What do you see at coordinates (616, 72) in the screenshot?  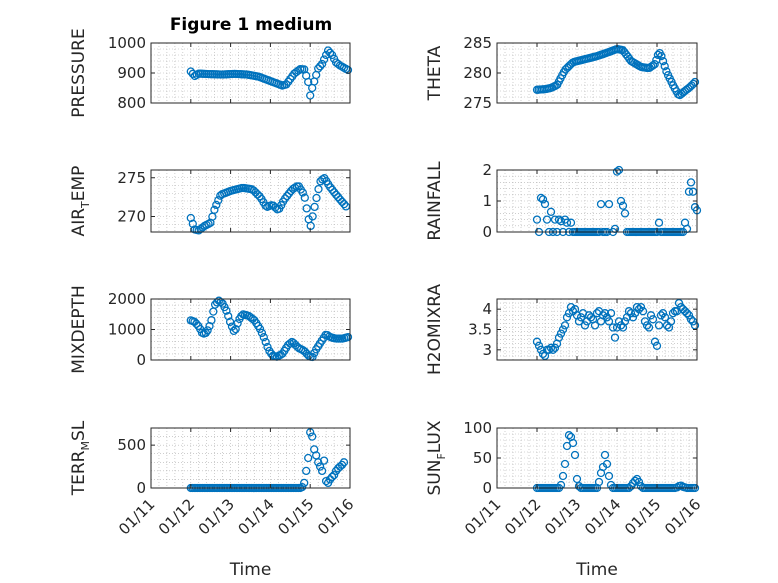 I see `series-markers` at bounding box center [616, 72].